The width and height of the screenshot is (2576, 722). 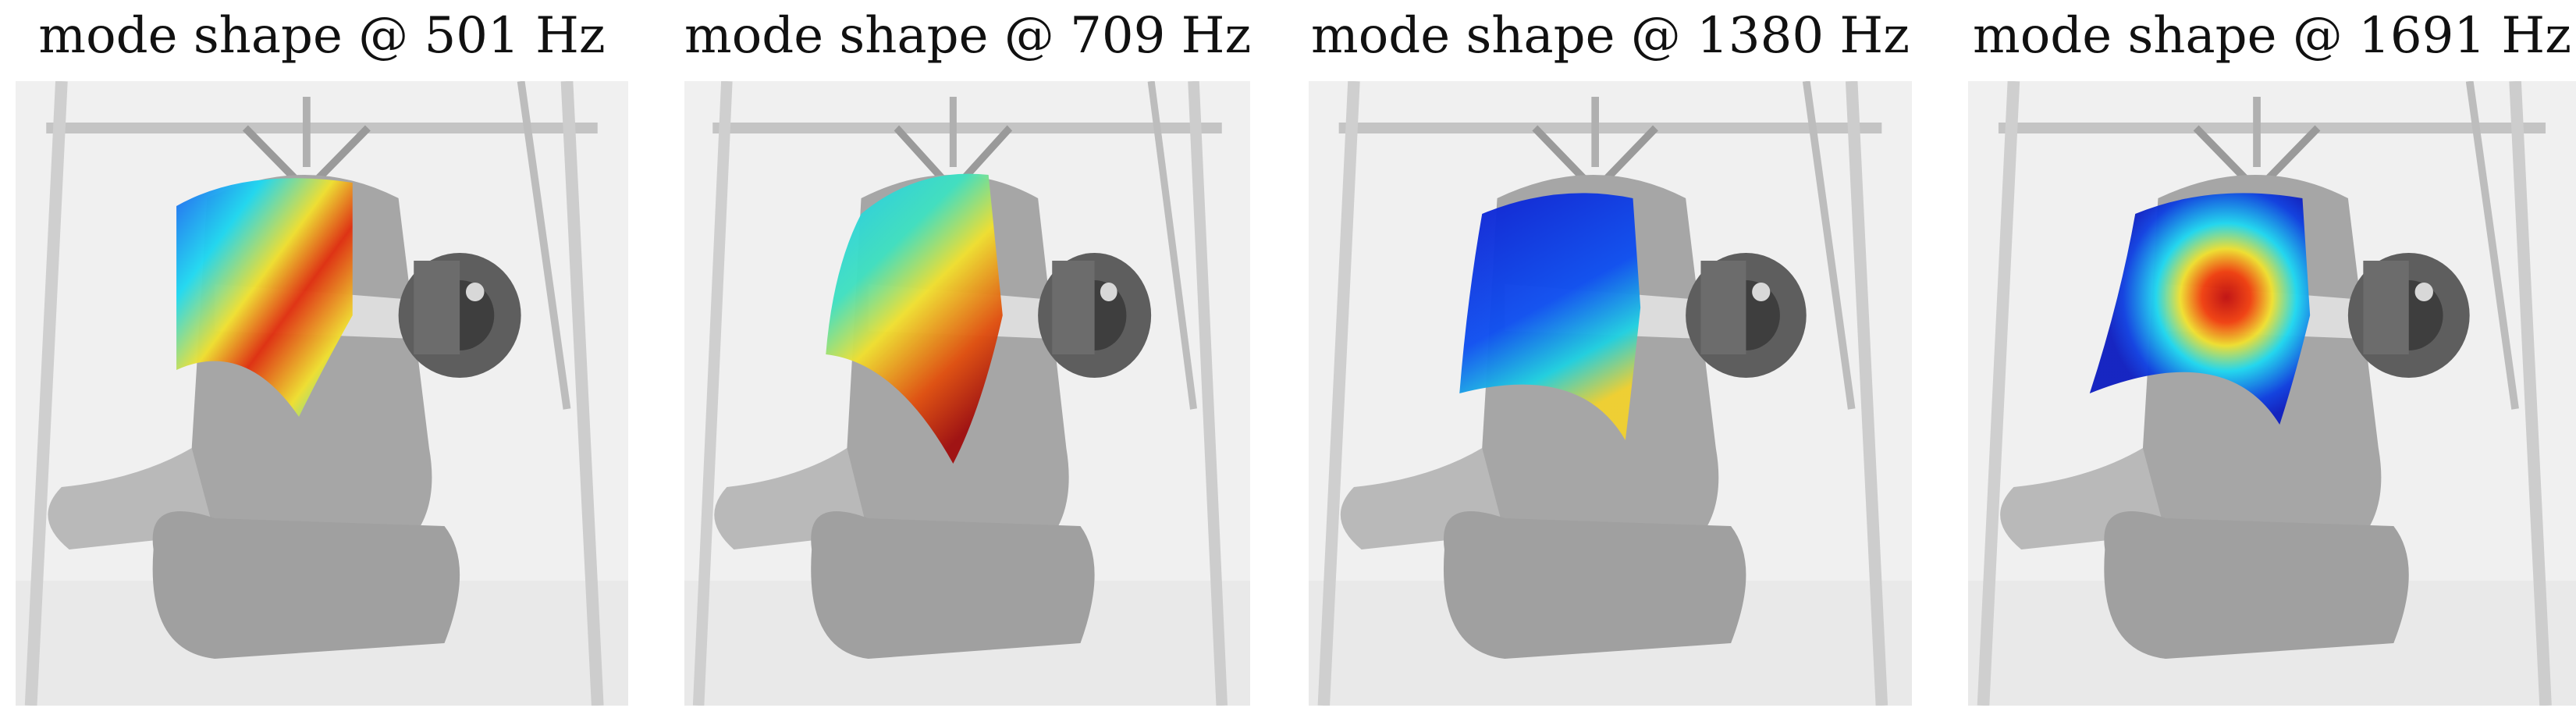 I want to click on panel-title: mode shape @ 1380 Hz, so click(x=1610, y=36).